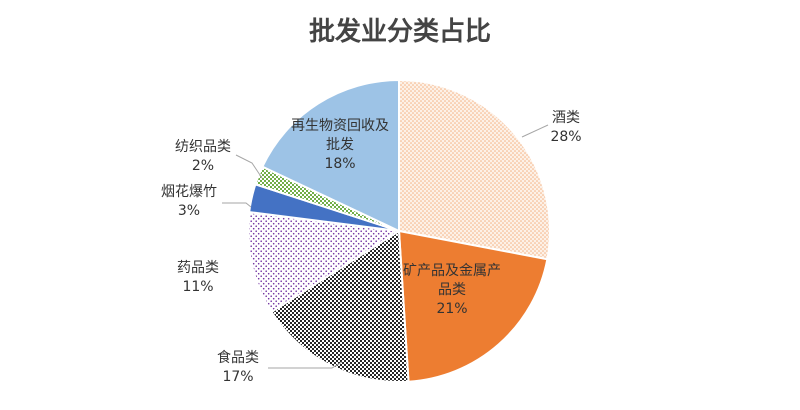 The width and height of the screenshot is (800, 410). I want to click on slice-percent-label-4: 11%, so click(197, 287).